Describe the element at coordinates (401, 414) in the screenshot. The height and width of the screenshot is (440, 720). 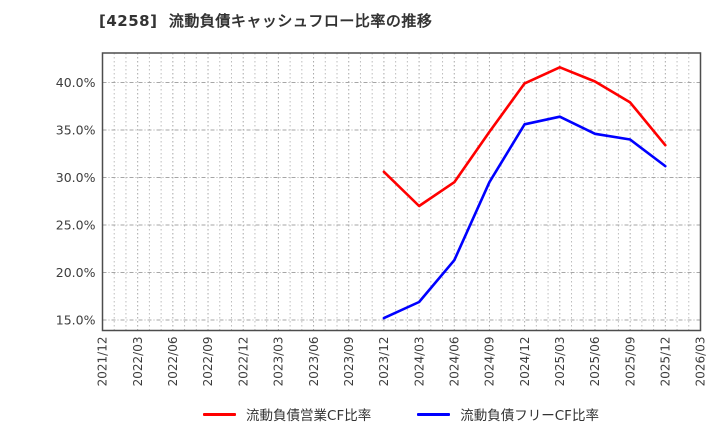
I see `chart-legend: 流動負債営業CF比率 流動負債フリーCF比率` at that location.